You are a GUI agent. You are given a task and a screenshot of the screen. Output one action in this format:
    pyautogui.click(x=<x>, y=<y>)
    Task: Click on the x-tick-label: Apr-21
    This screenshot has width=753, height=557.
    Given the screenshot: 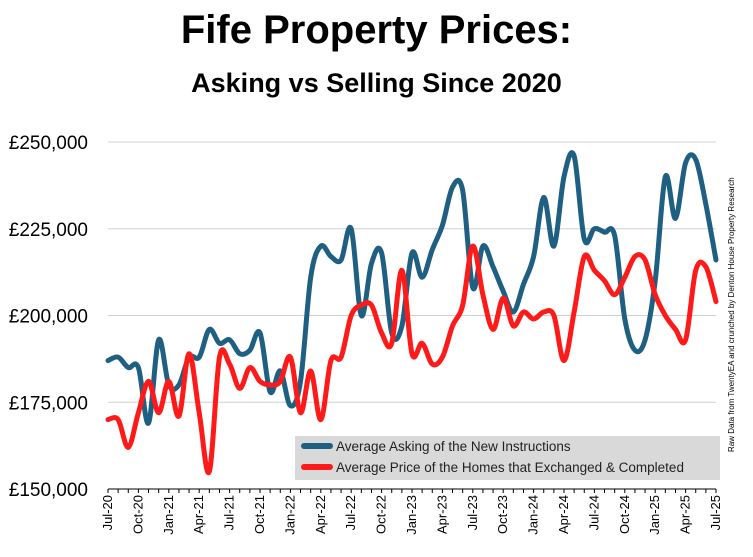 What is the action you would take?
    pyautogui.click(x=198, y=514)
    